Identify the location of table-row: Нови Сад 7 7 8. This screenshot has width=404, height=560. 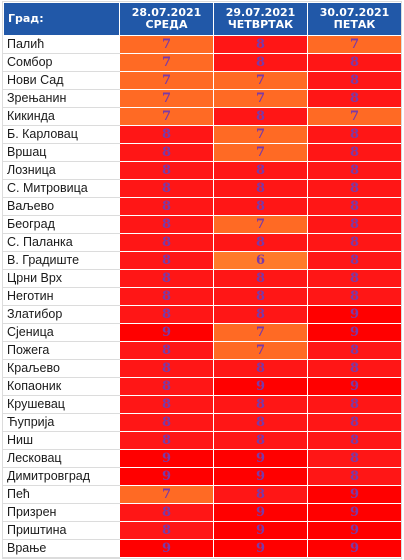
(202, 80).